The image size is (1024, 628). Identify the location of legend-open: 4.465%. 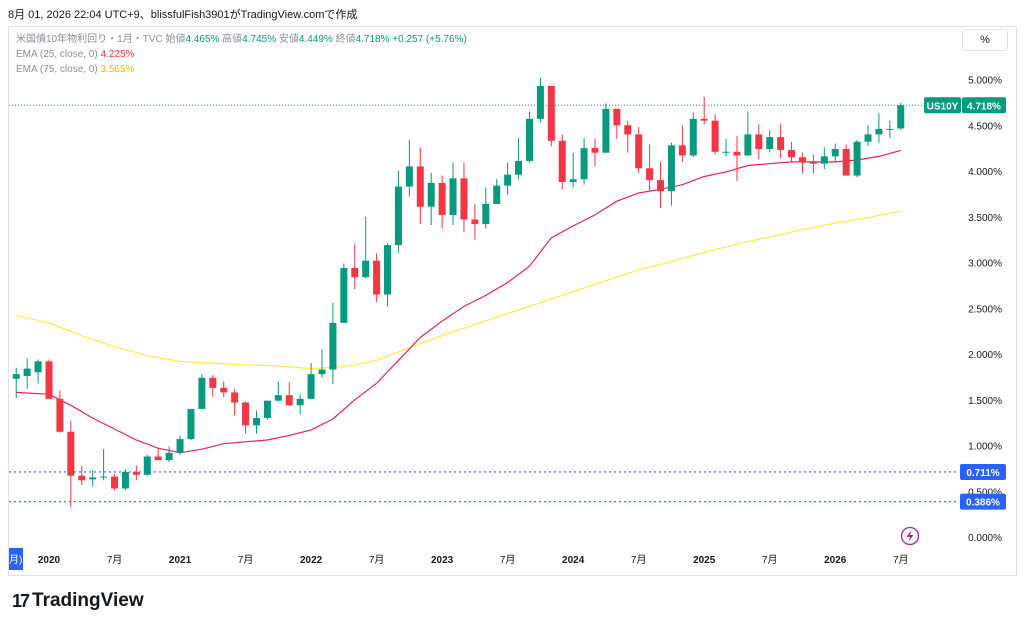
(202, 39).